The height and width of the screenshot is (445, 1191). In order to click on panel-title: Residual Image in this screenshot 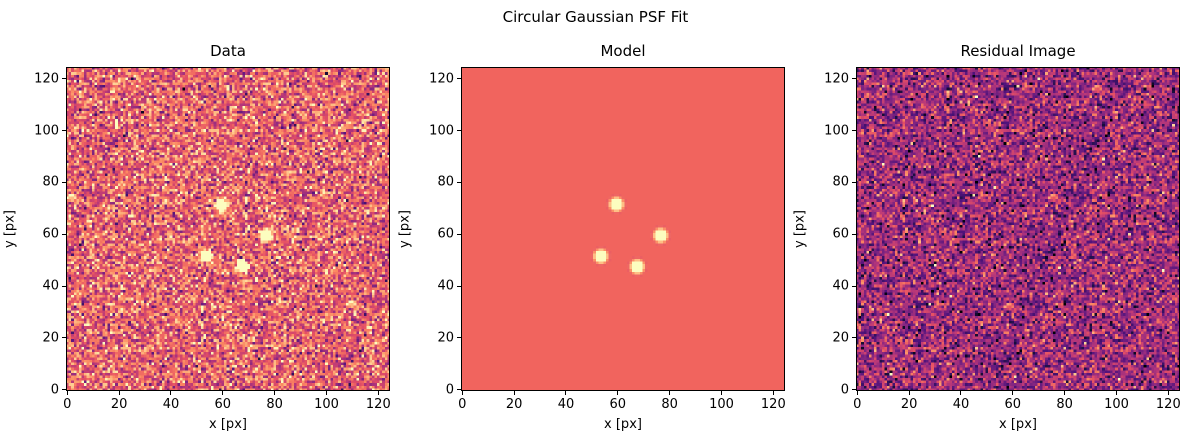, I will do `click(1018, 51)`.